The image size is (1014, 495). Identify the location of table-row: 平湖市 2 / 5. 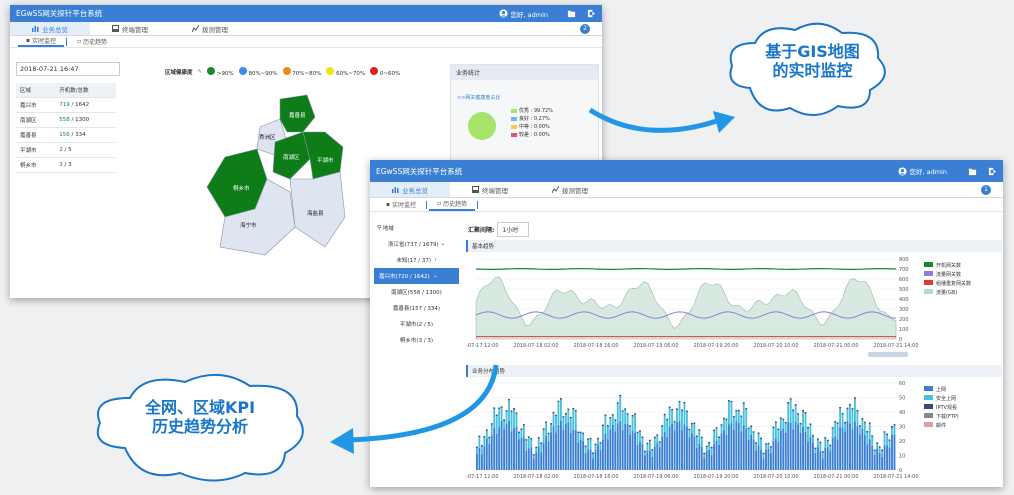
(66, 150).